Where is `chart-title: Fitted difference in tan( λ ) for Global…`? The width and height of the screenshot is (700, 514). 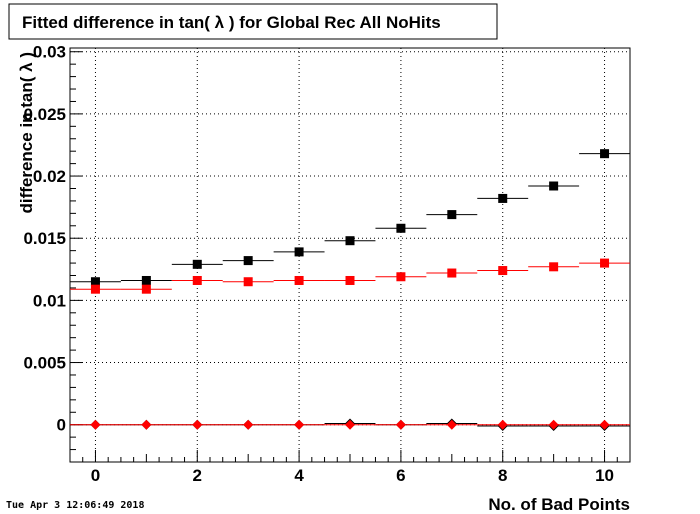 chart-title: Fitted difference in tan( λ ) for Global… is located at coordinates (231, 22).